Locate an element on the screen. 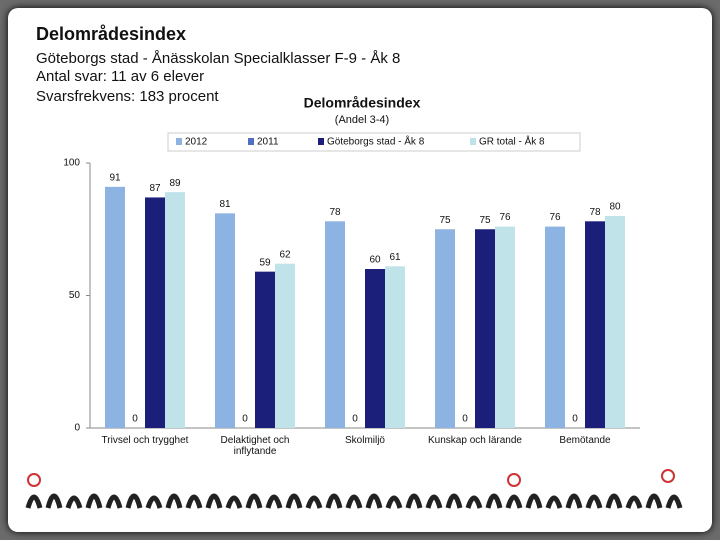 This screenshot has width=720, height=540. value-label: 62 is located at coordinates (285, 254).